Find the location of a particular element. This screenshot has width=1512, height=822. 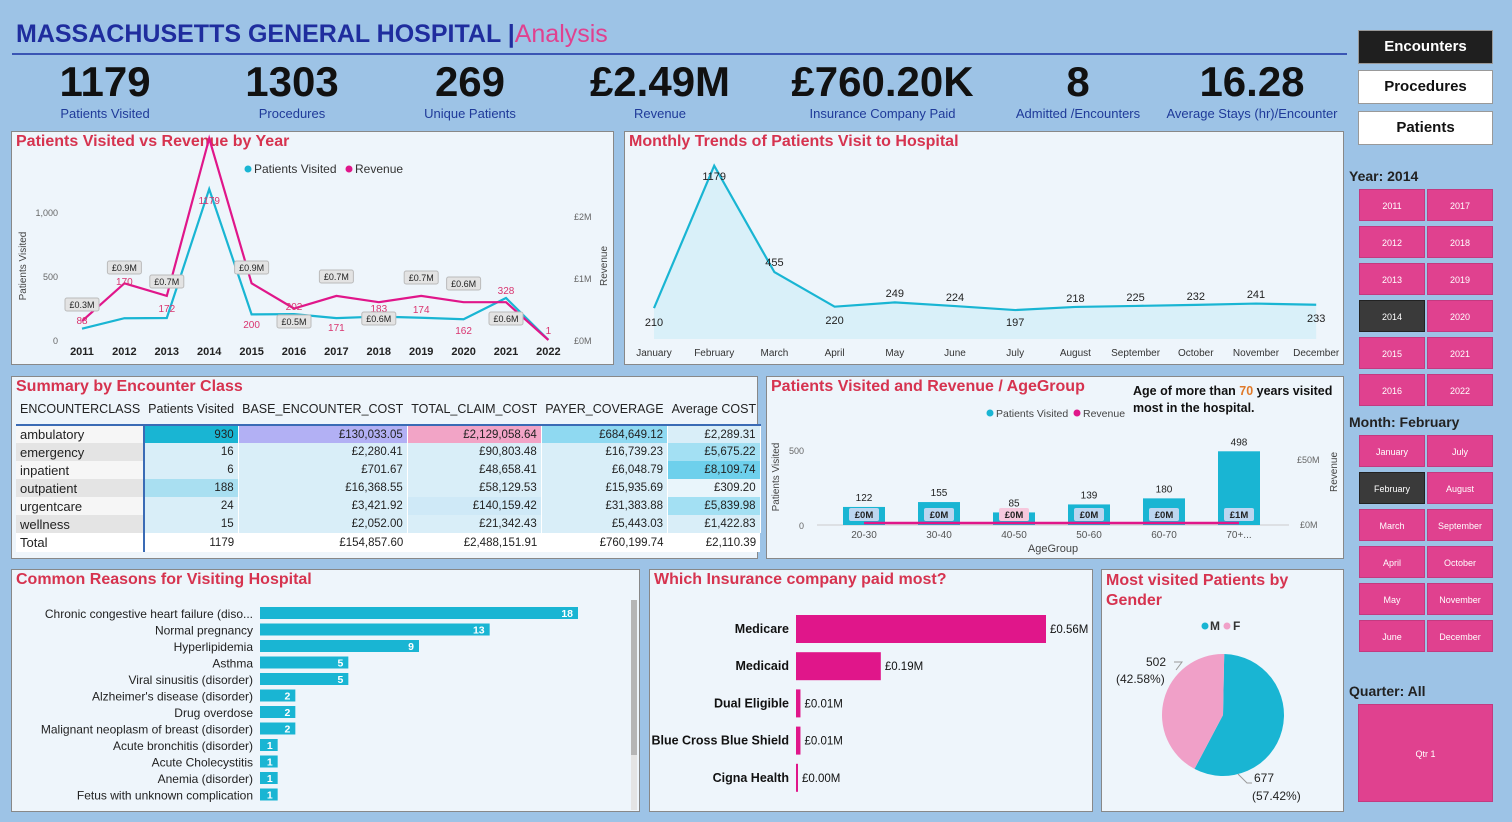

year-tile-2016: 2016 is located at coordinates (1392, 390).